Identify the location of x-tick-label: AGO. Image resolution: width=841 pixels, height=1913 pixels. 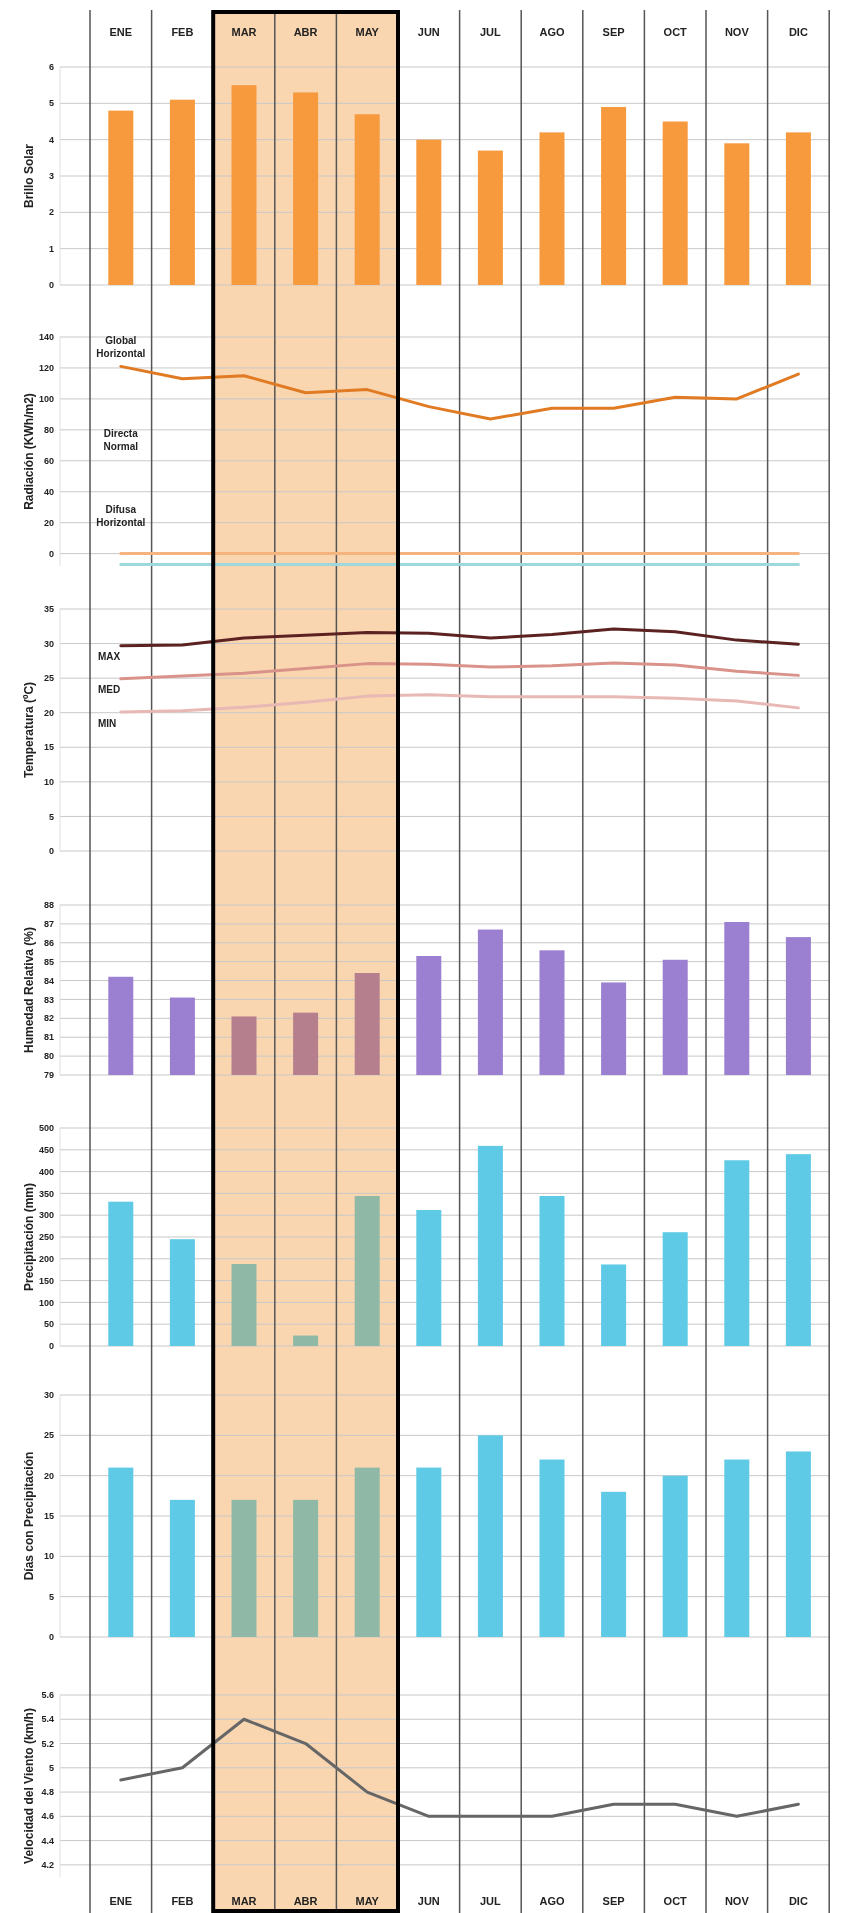
(552, 1900).